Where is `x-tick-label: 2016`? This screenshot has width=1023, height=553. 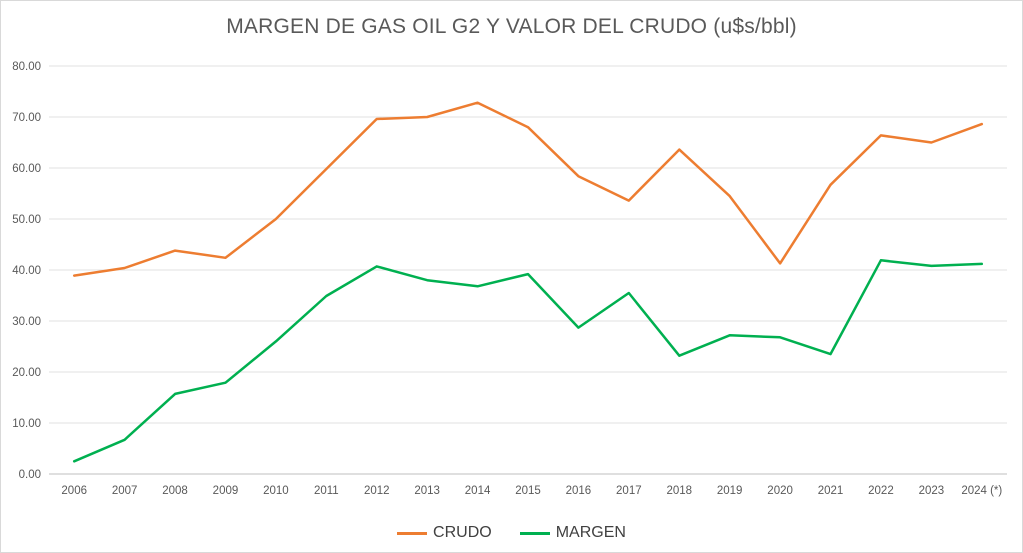 x-tick-label: 2016 is located at coordinates (579, 491).